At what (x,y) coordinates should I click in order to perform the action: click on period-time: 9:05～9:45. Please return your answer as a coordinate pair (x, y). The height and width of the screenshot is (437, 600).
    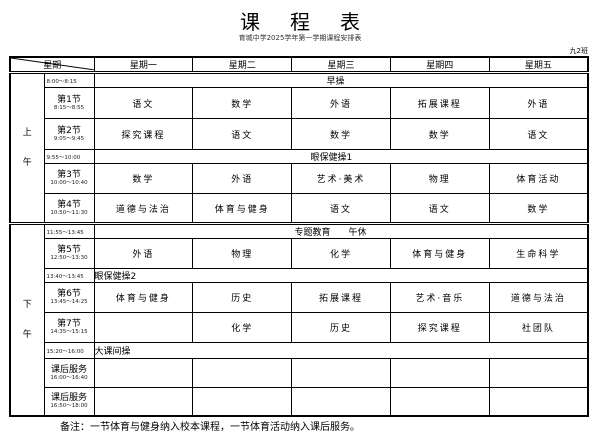
    Looking at the image, I should click on (69, 138).